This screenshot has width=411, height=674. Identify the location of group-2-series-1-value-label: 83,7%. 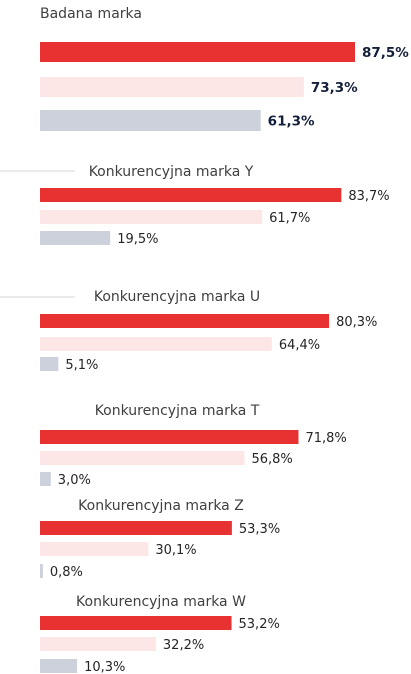
(368, 196).